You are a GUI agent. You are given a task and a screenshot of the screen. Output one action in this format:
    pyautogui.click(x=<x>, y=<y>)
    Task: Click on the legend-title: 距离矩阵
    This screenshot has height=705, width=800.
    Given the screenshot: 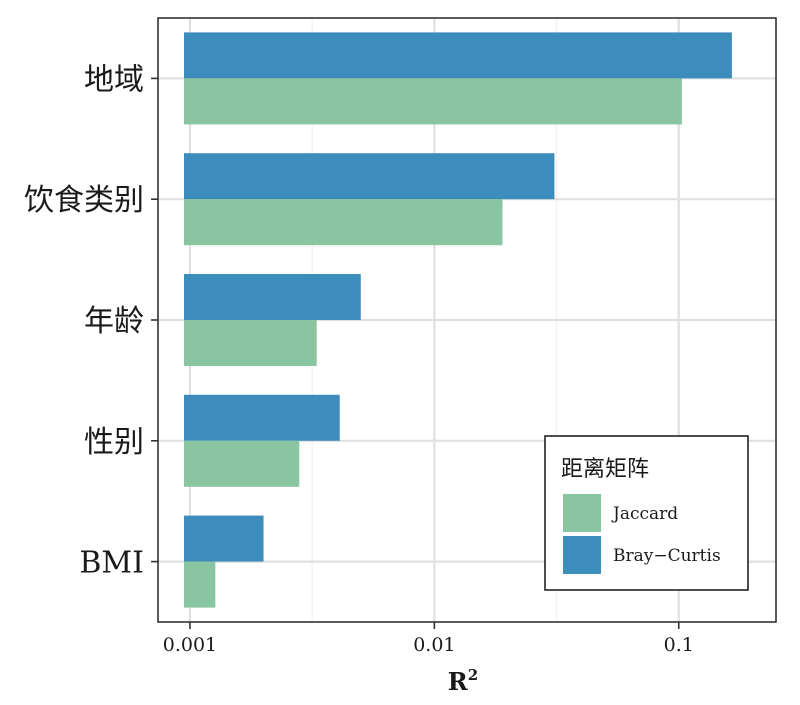 What is the action you would take?
    pyautogui.click(x=605, y=469)
    